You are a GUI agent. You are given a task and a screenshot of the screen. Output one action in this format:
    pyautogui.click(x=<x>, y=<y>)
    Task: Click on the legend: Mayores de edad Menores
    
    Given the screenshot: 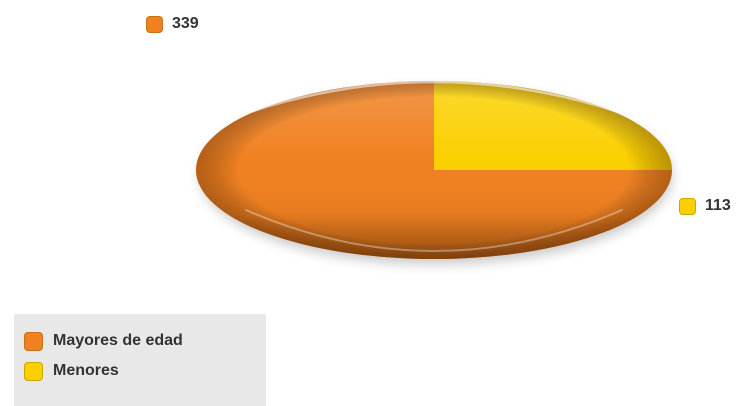 What is the action you would take?
    pyautogui.click(x=140, y=360)
    